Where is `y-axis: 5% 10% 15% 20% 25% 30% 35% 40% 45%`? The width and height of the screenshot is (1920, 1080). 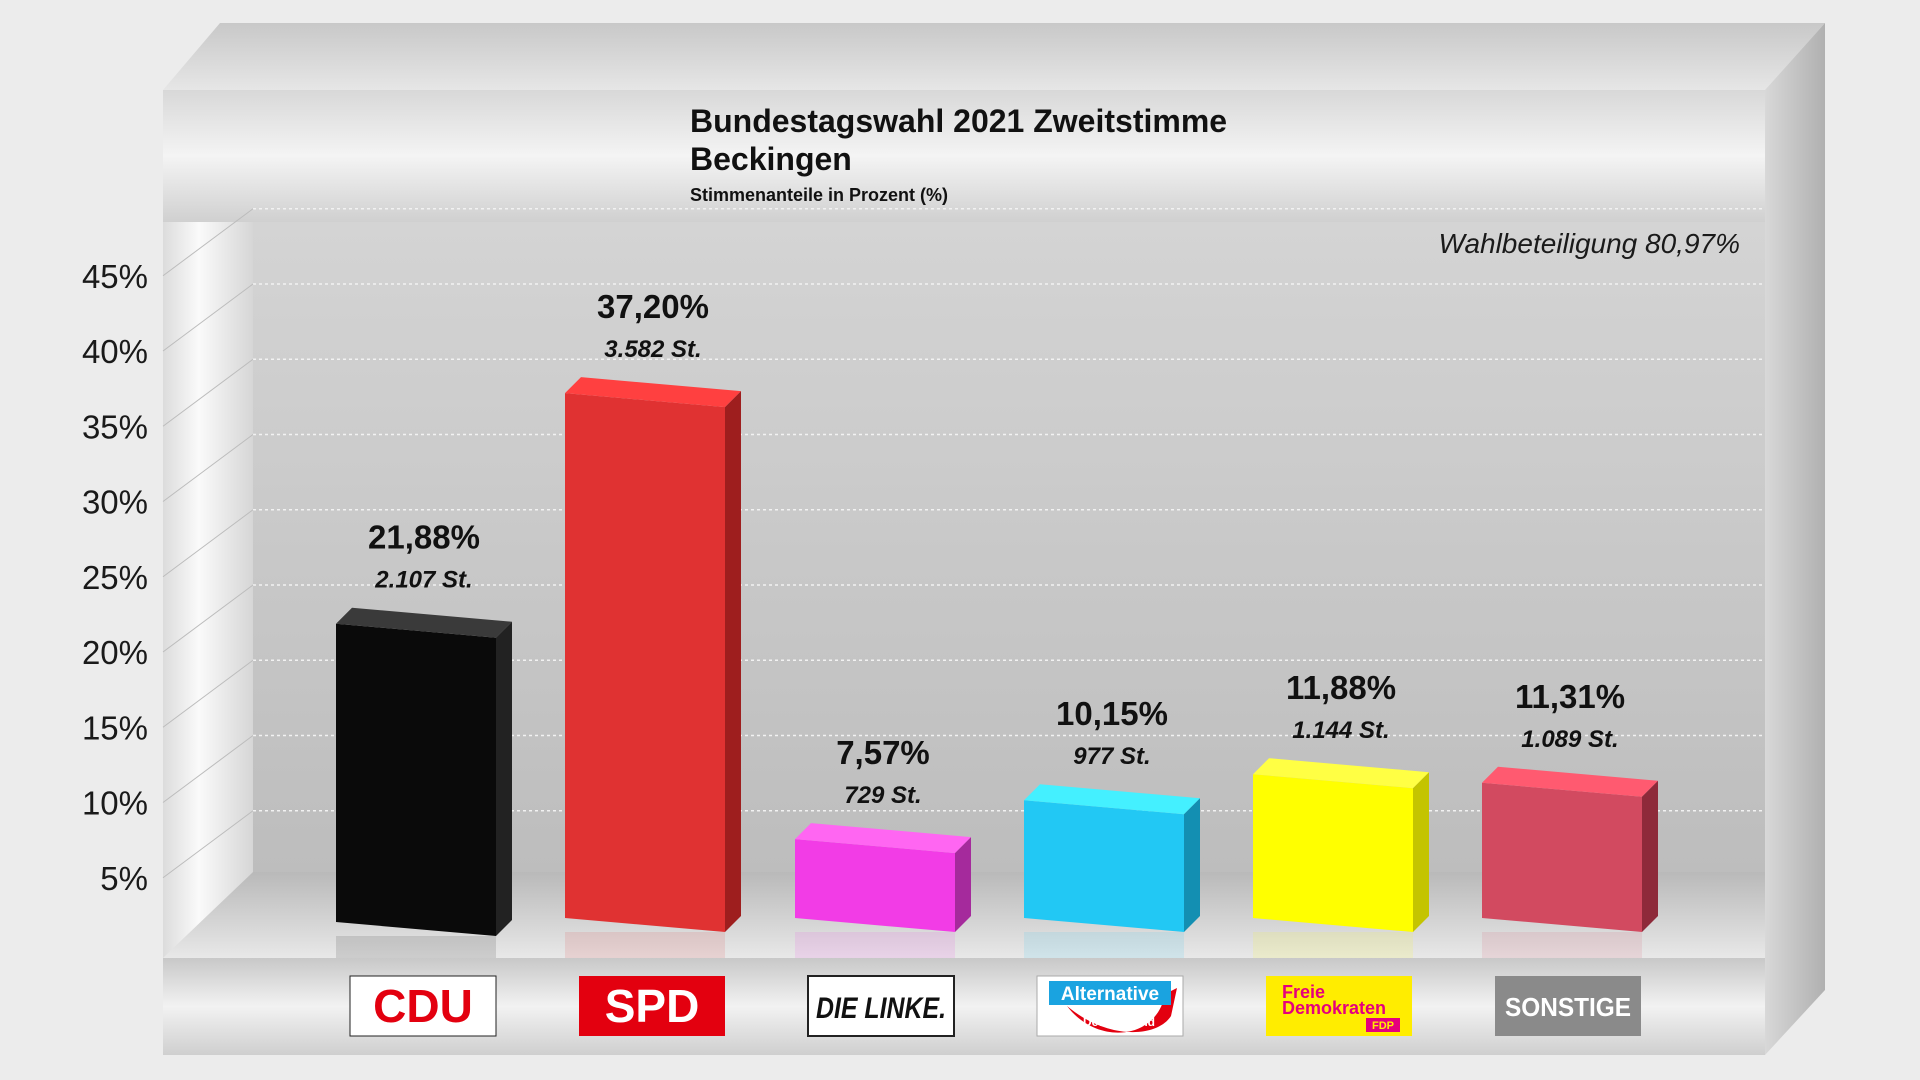
y-axis: 5% 10% 15% 20% 25% 30% 35% 40% 45% is located at coordinates (115, 577).